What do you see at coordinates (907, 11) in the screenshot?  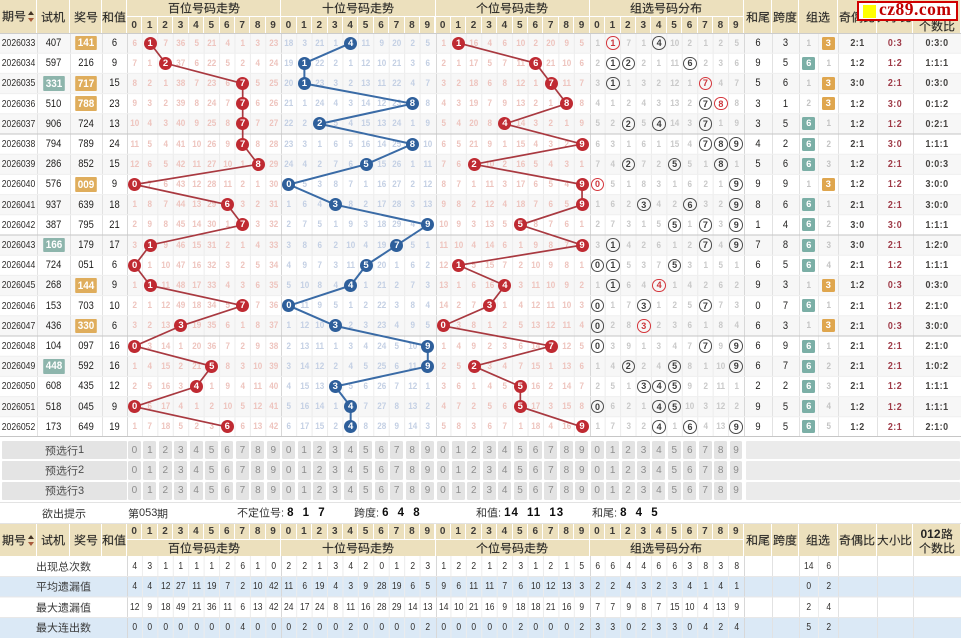 I see `site-logo: cz89.com` at bounding box center [907, 11].